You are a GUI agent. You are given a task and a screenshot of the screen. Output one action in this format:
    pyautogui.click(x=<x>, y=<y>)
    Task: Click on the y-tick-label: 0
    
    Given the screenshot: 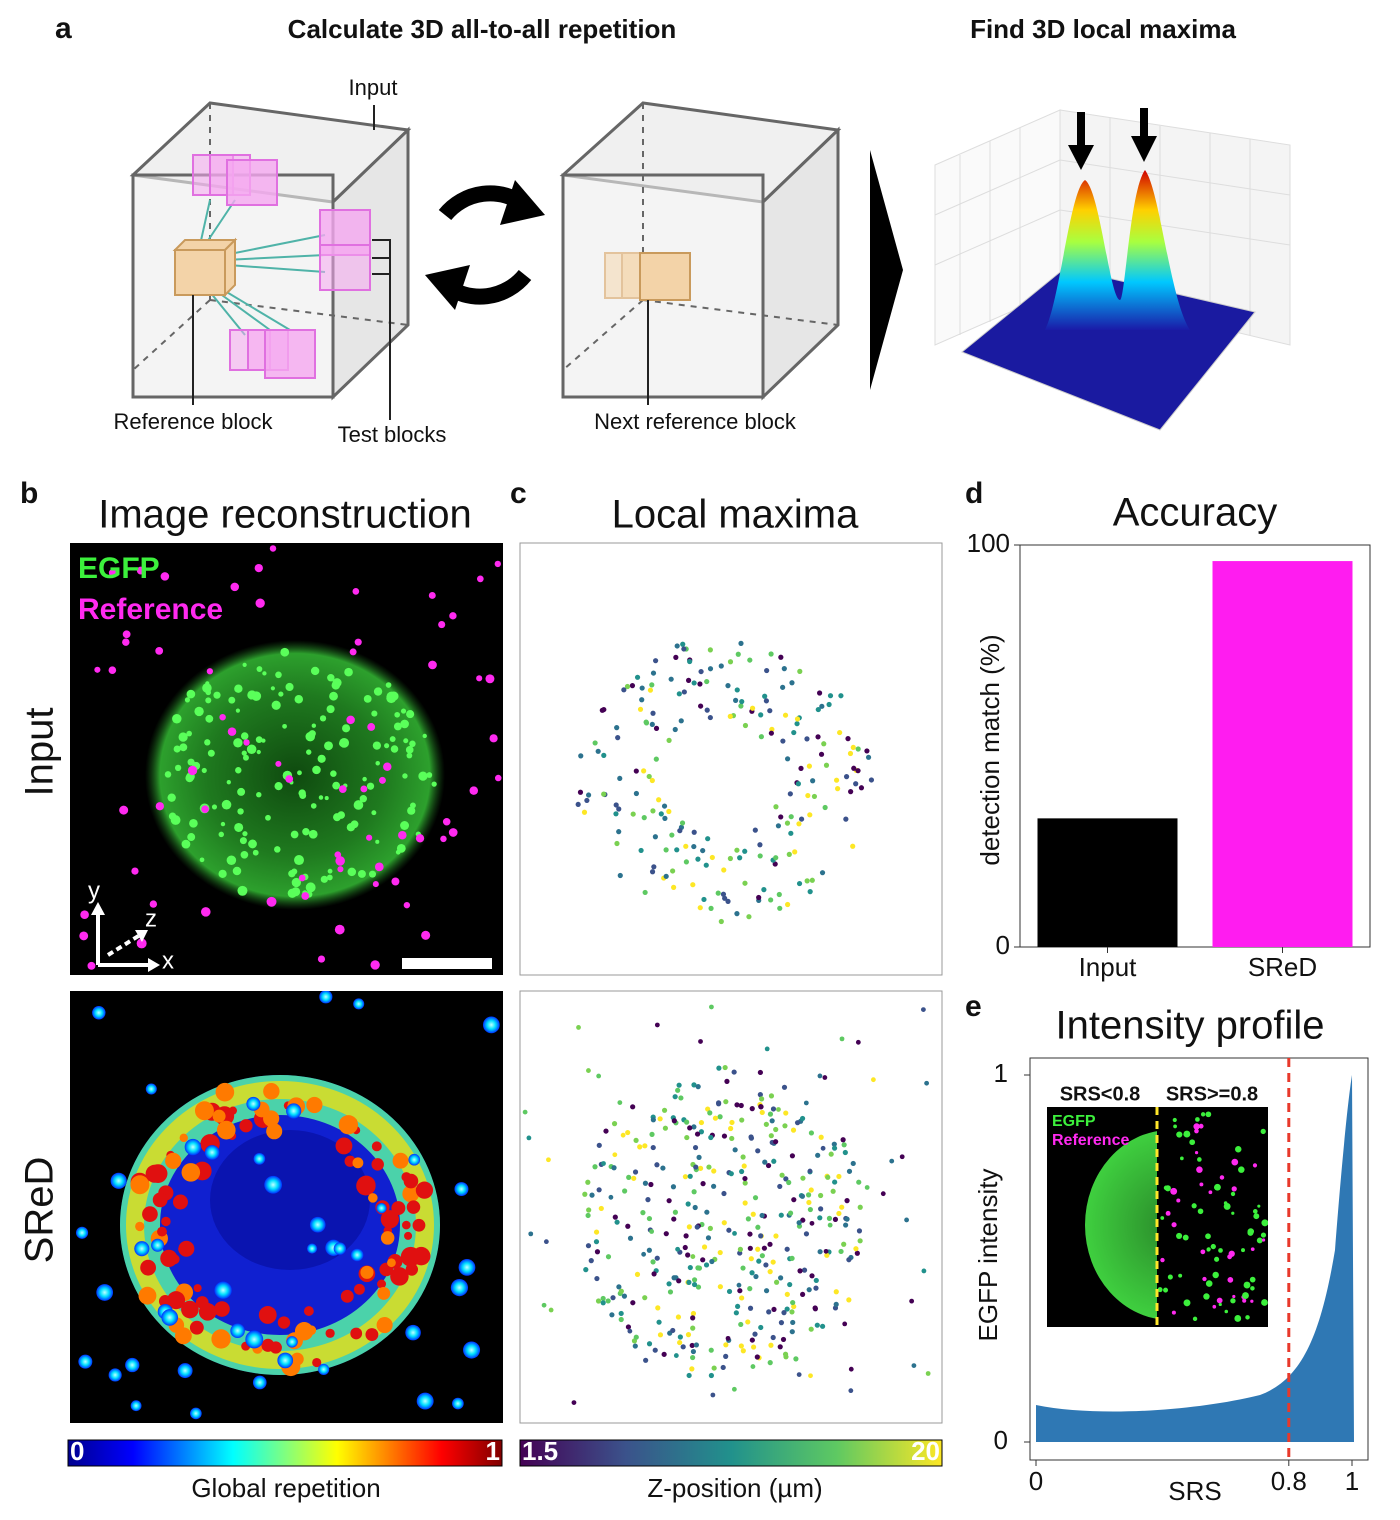 What is the action you would take?
    pyautogui.click(x=1003, y=945)
    